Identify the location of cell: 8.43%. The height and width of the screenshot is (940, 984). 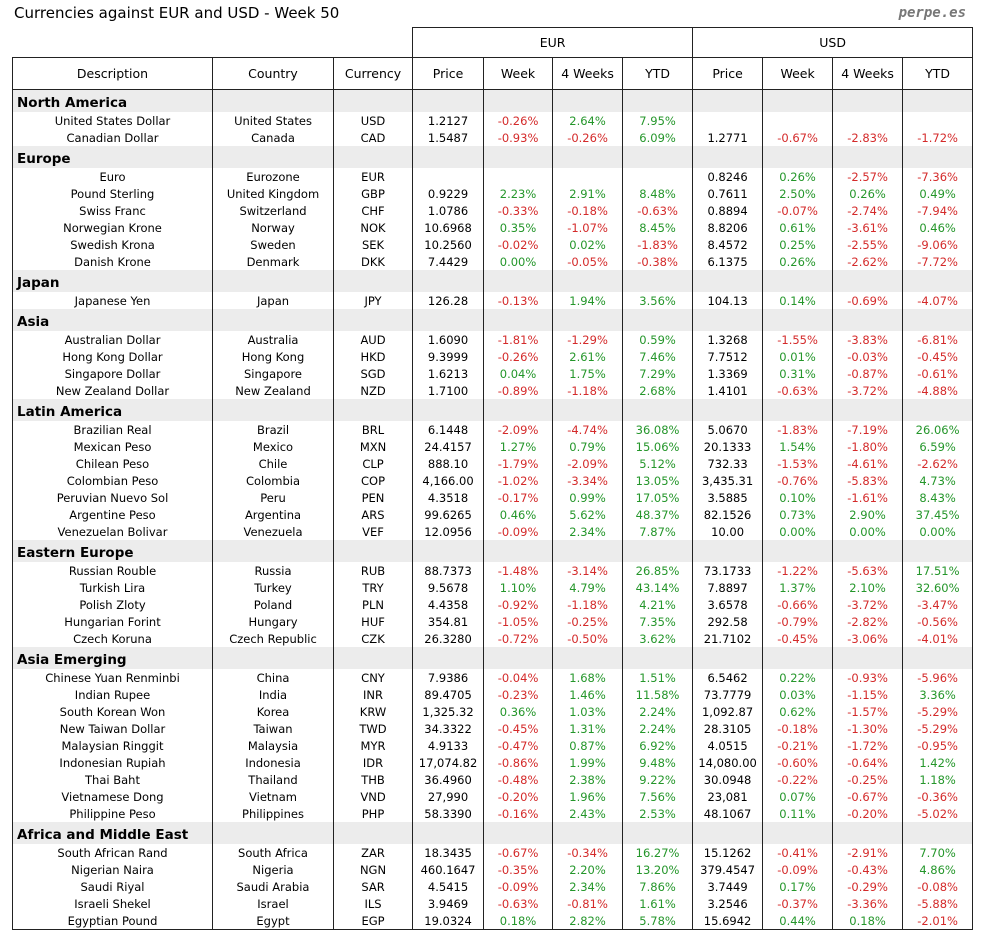
(938, 497).